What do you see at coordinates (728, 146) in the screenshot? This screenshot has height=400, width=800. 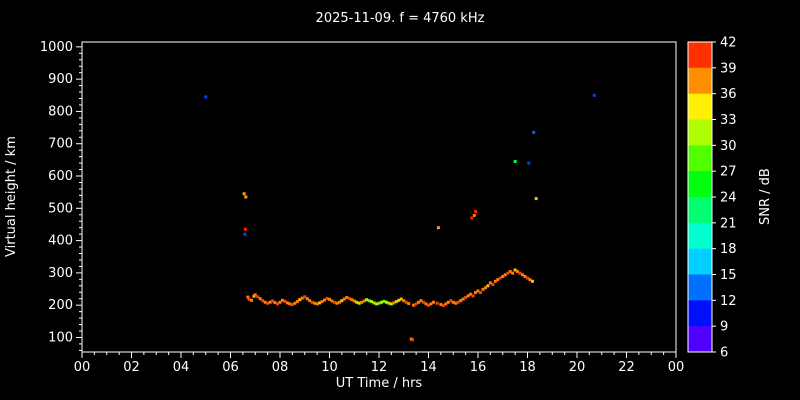 I see `svg-text: 30` at bounding box center [728, 146].